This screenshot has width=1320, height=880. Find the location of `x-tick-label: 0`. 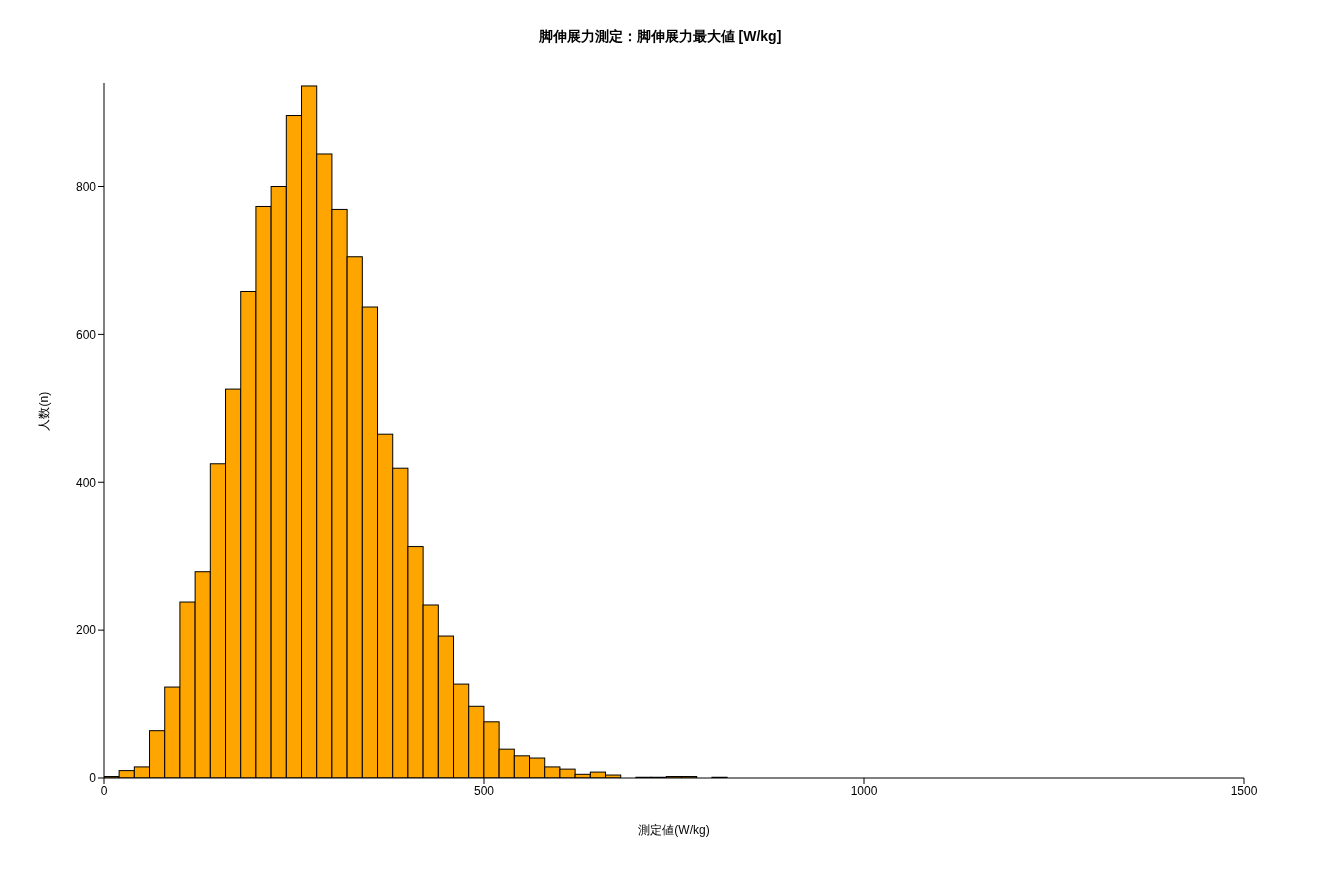

x-tick-label: 0 is located at coordinates (104, 790).